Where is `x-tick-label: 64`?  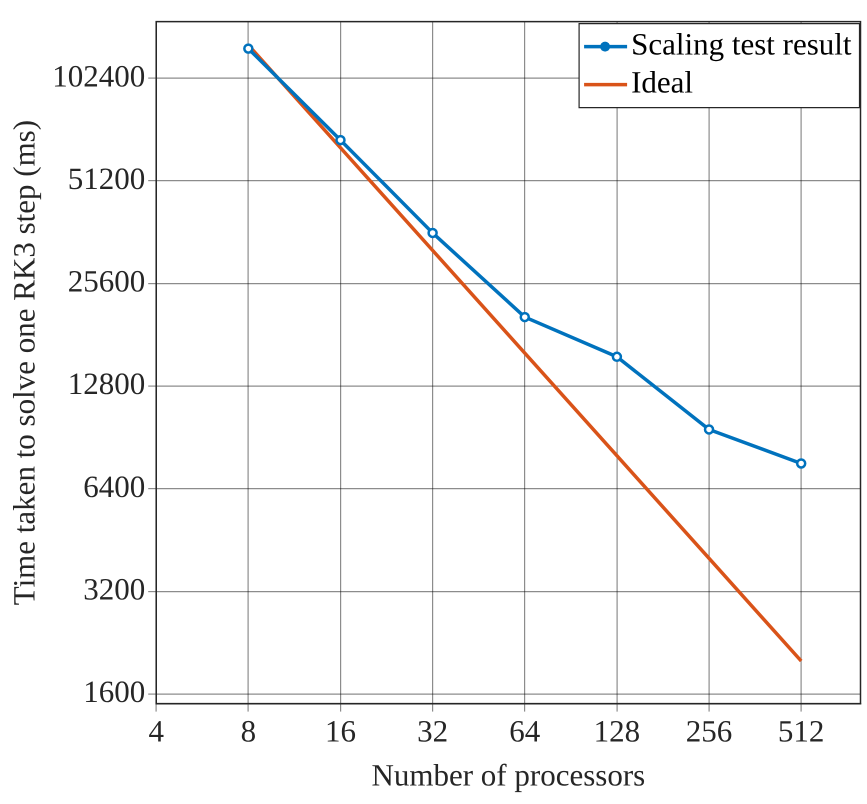 x-tick-label: 64 is located at coordinates (525, 730).